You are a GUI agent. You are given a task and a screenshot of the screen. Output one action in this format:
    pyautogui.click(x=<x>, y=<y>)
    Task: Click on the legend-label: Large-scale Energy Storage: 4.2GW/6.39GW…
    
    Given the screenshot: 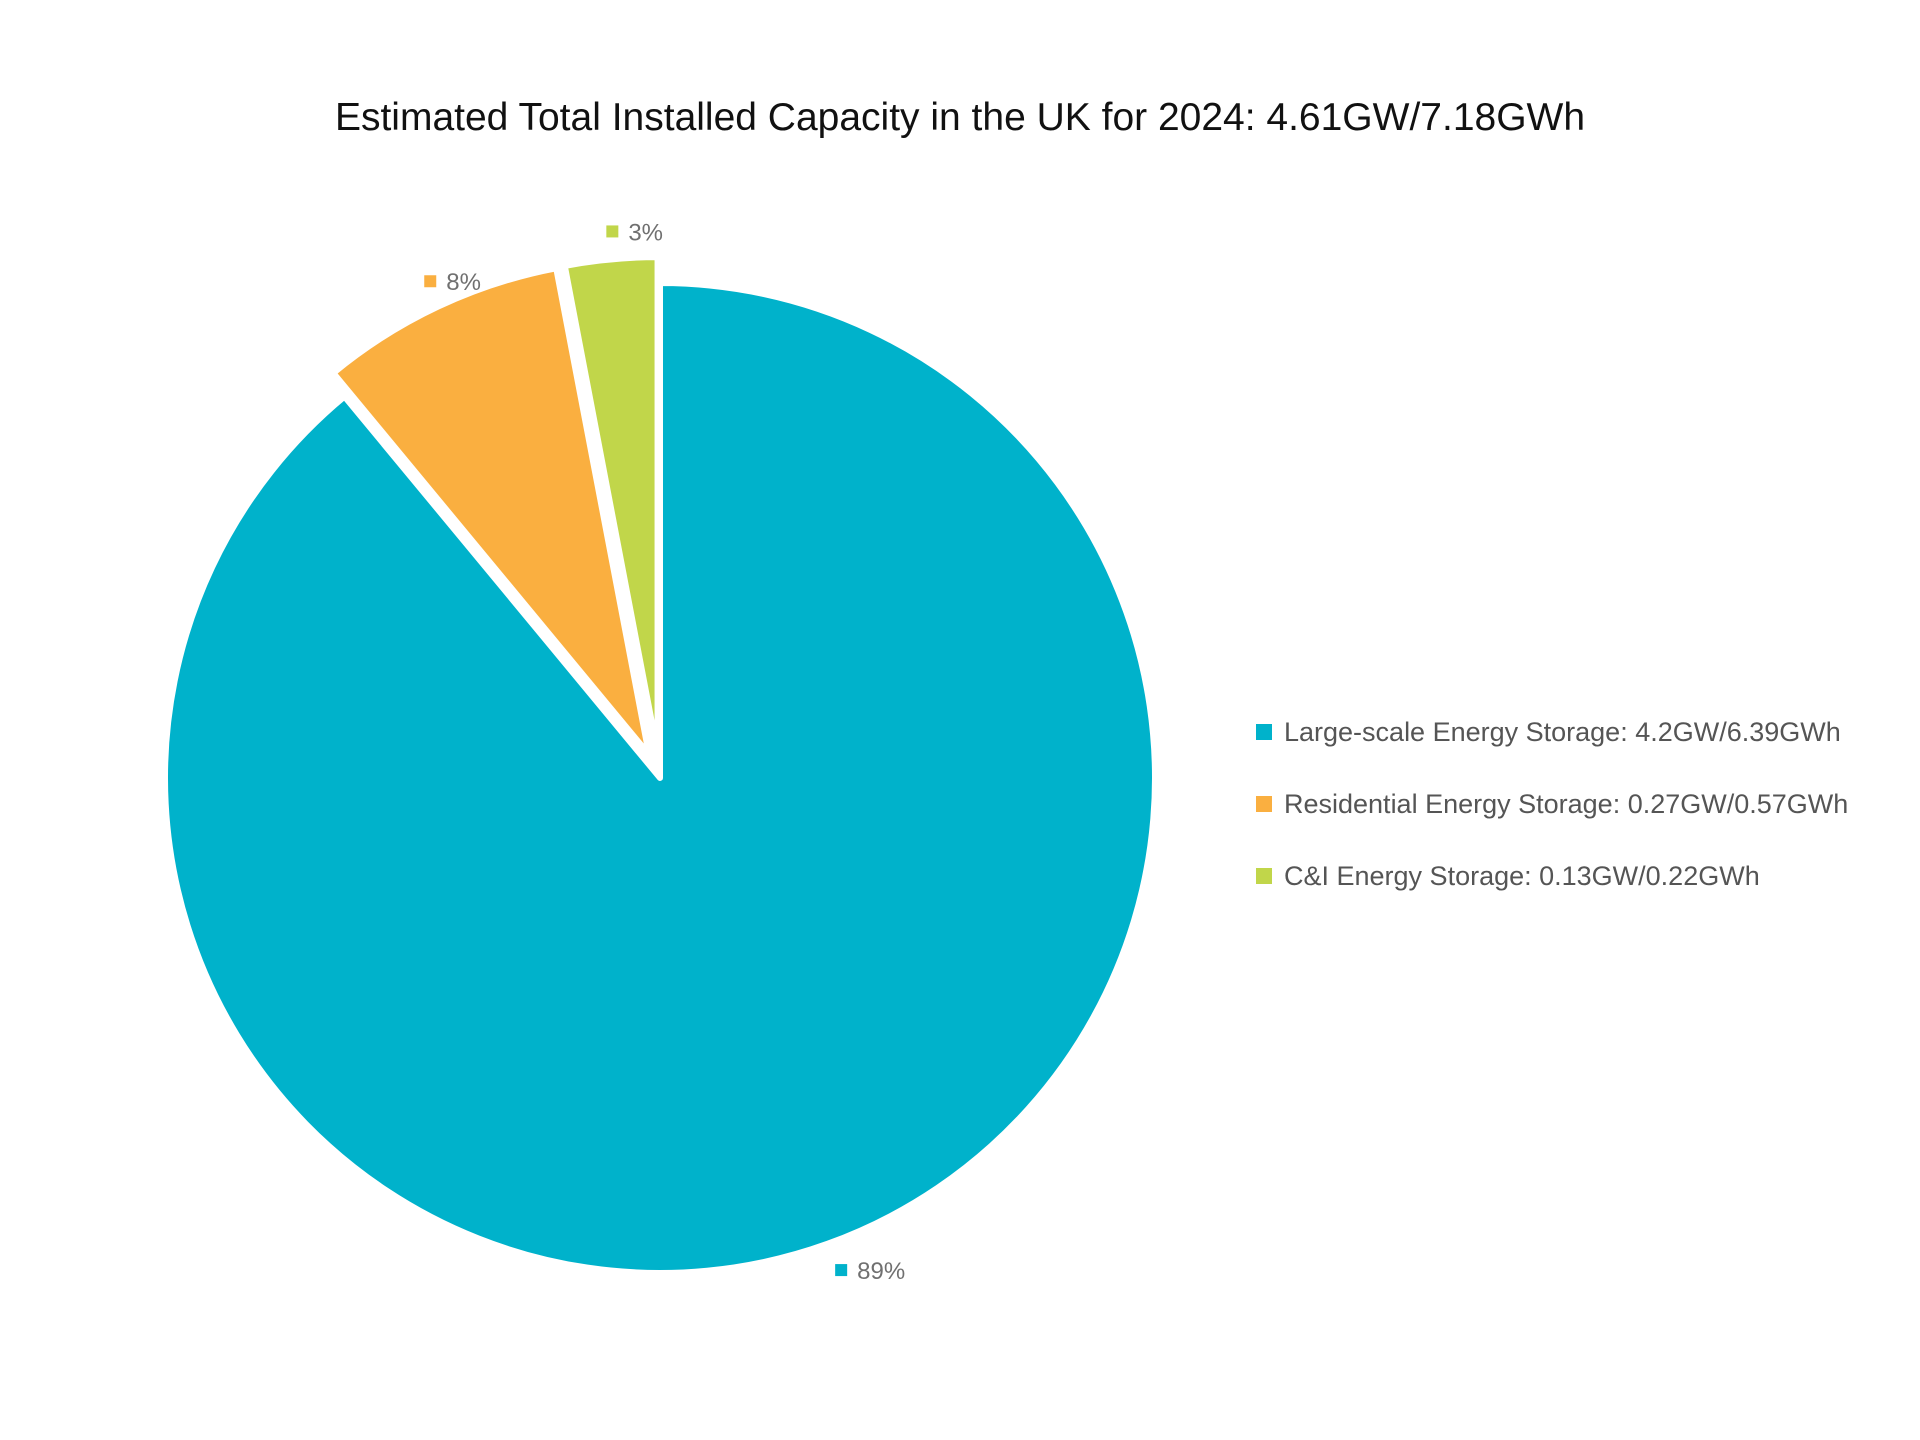 What is the action you would take?
    pyautogui.click(x=1562, y=731)
    